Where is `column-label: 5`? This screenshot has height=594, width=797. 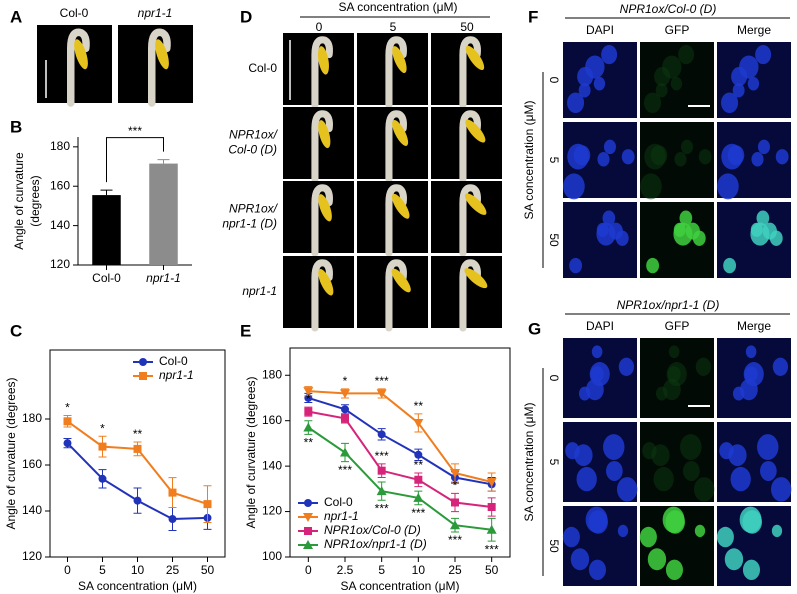 column-label: 5 is located at coordinates (393, 27).